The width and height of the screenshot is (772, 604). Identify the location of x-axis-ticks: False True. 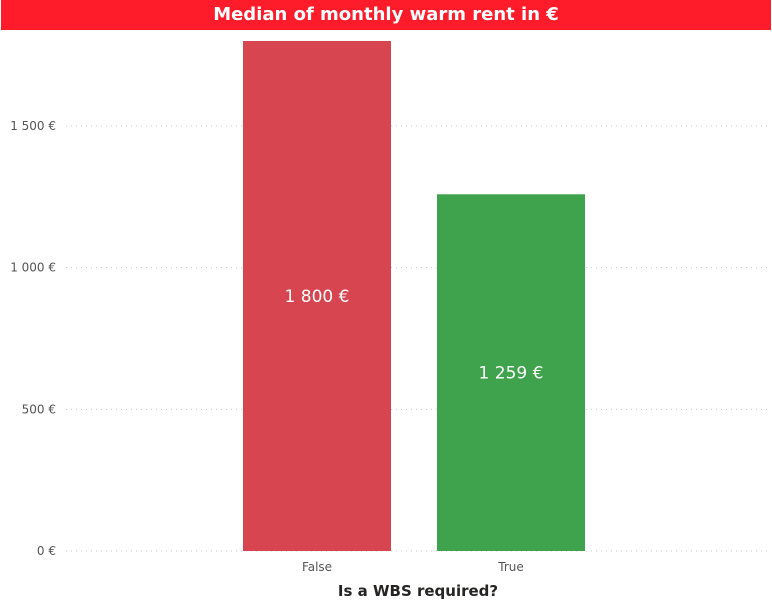
(413, 567).